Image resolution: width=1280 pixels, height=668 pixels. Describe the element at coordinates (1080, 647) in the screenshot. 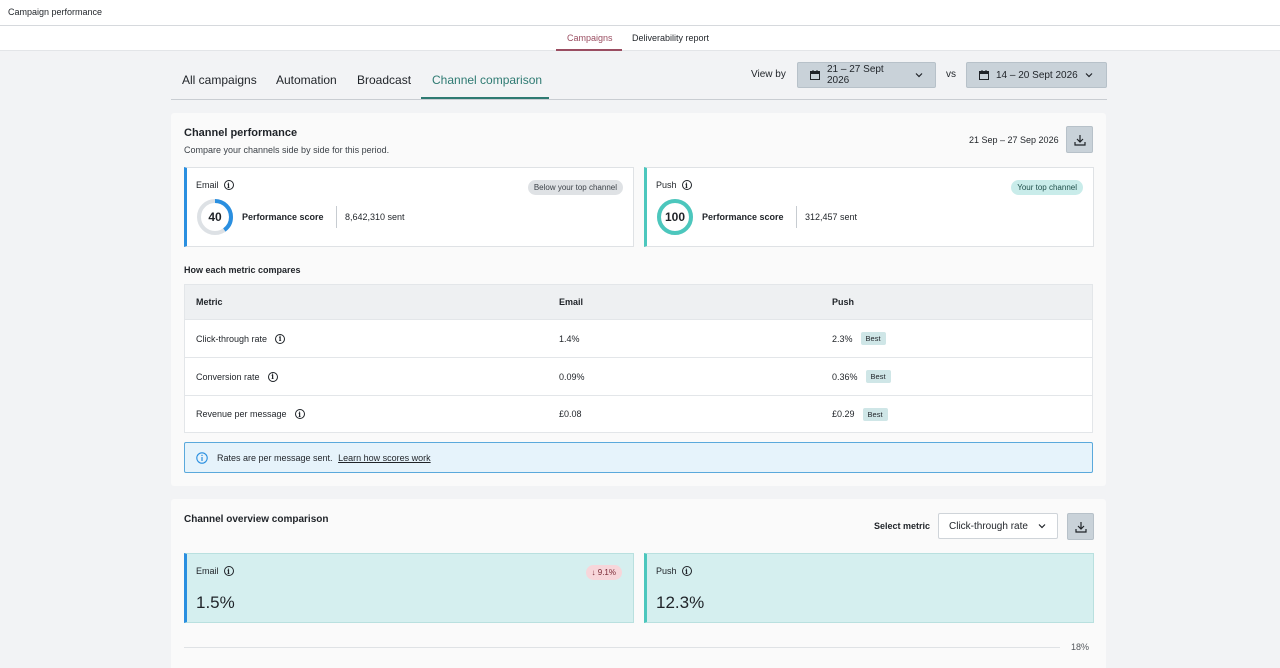

I see `axis-tick-label: 18%` at that location.